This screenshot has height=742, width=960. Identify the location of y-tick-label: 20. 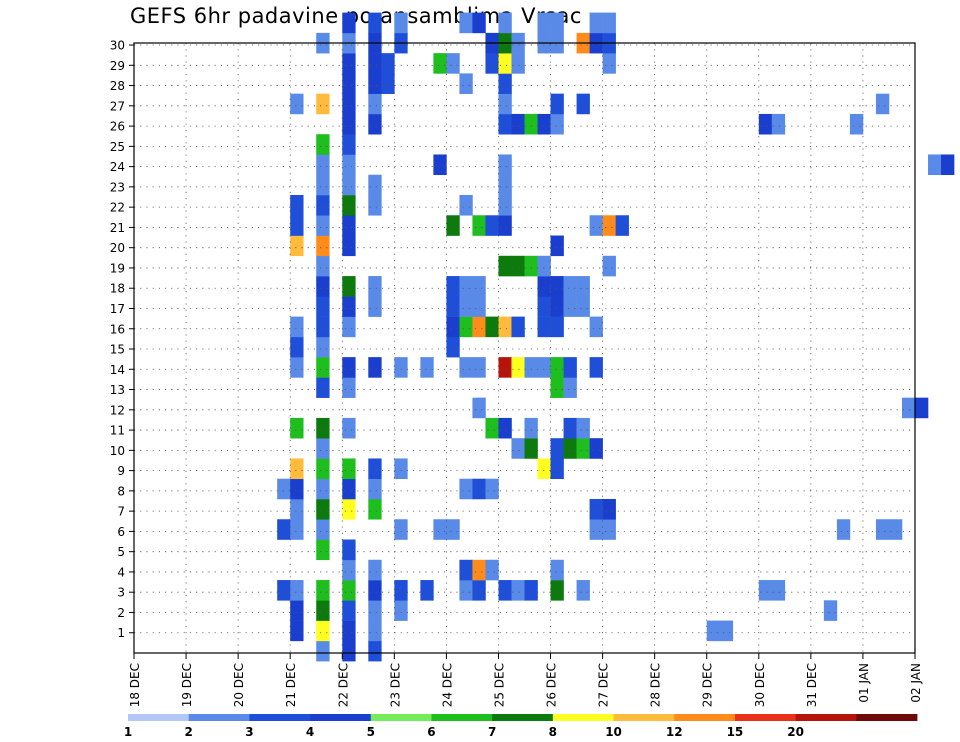
(117, 248).